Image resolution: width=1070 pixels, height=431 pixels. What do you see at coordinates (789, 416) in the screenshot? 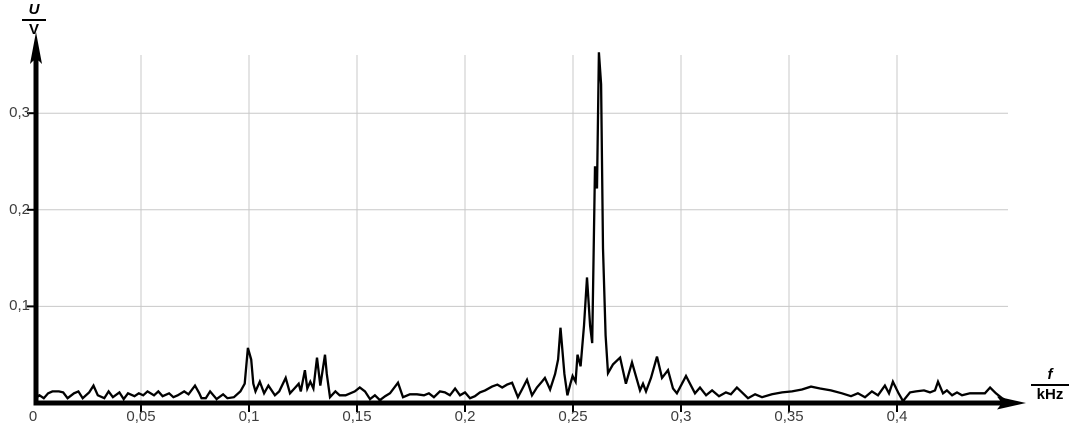
I see `x-tick-label: 0,35` at bounding box center [789, 416].